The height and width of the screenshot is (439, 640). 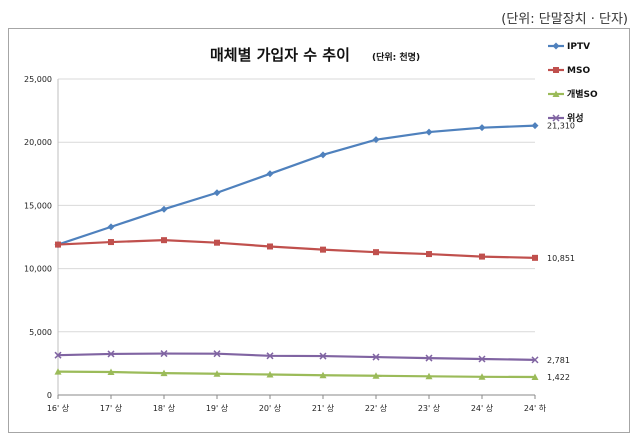 I want to click on legend-label: 위성, so click(x=575, y=118).